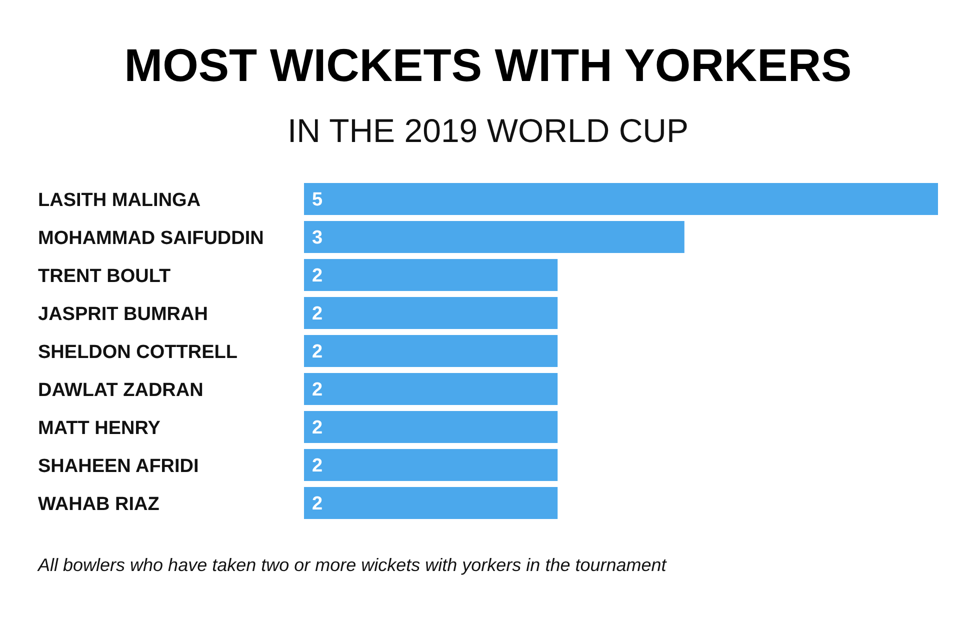 The width and height of the screenshot is (976, 628). What do you see at coordinates (488, 131) in the screenshot?
I see `chart-subtitle: IN THE 2019 WORLD CUP` at bounding box center [488, 131].